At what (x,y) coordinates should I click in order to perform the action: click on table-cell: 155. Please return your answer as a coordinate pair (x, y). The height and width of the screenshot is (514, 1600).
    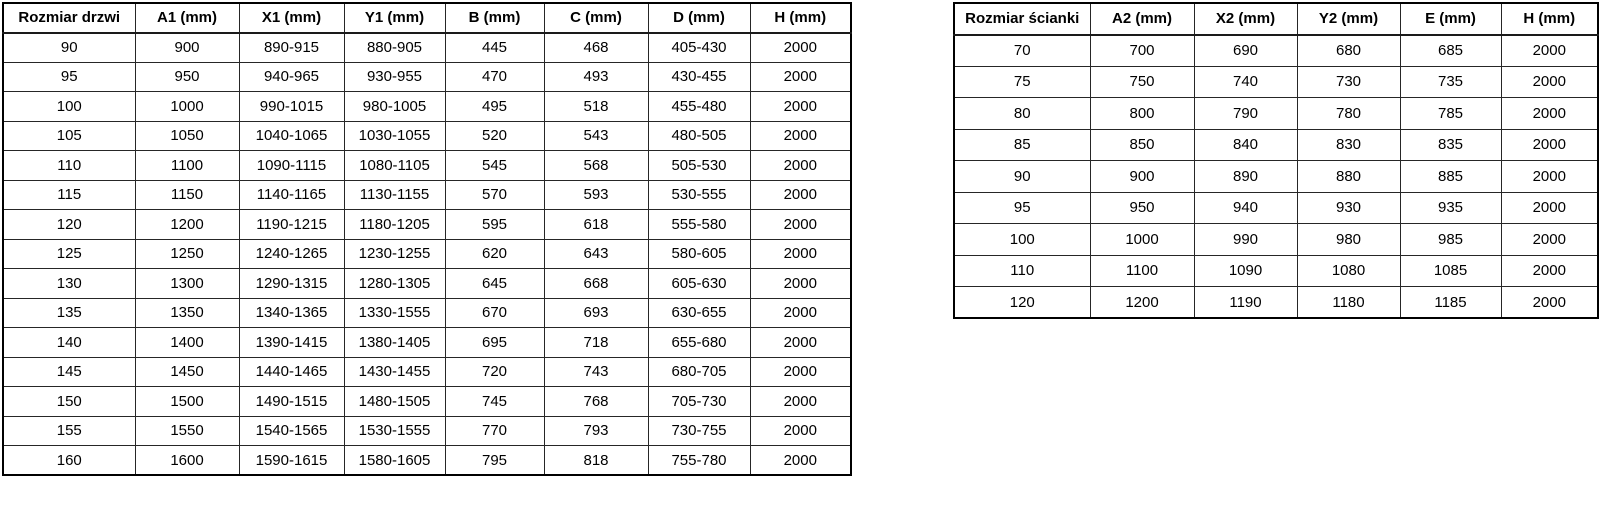
    Looking at the image, I should click on (69, 430).